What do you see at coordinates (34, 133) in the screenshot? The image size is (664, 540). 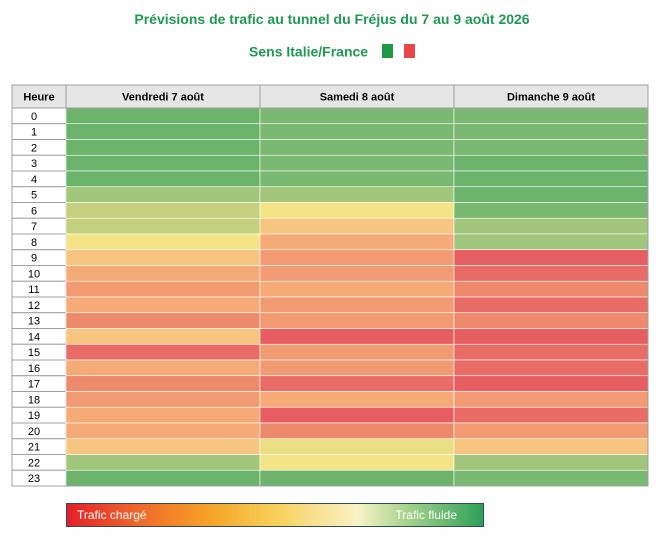 I see `hour-label: 1` at bounding box center [34, 133].